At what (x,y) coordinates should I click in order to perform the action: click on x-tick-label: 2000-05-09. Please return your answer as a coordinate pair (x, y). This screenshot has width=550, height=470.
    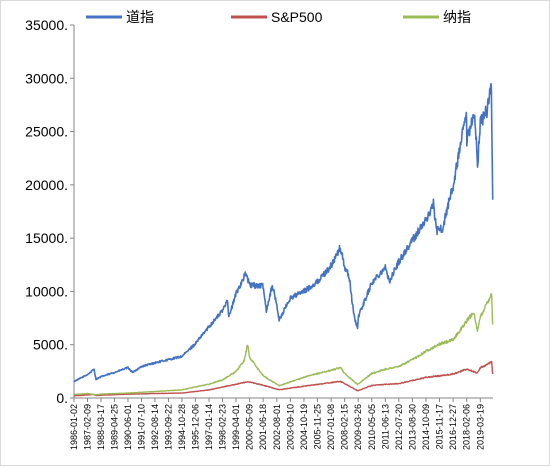
    Looking at the image, I should click on (250, 427).